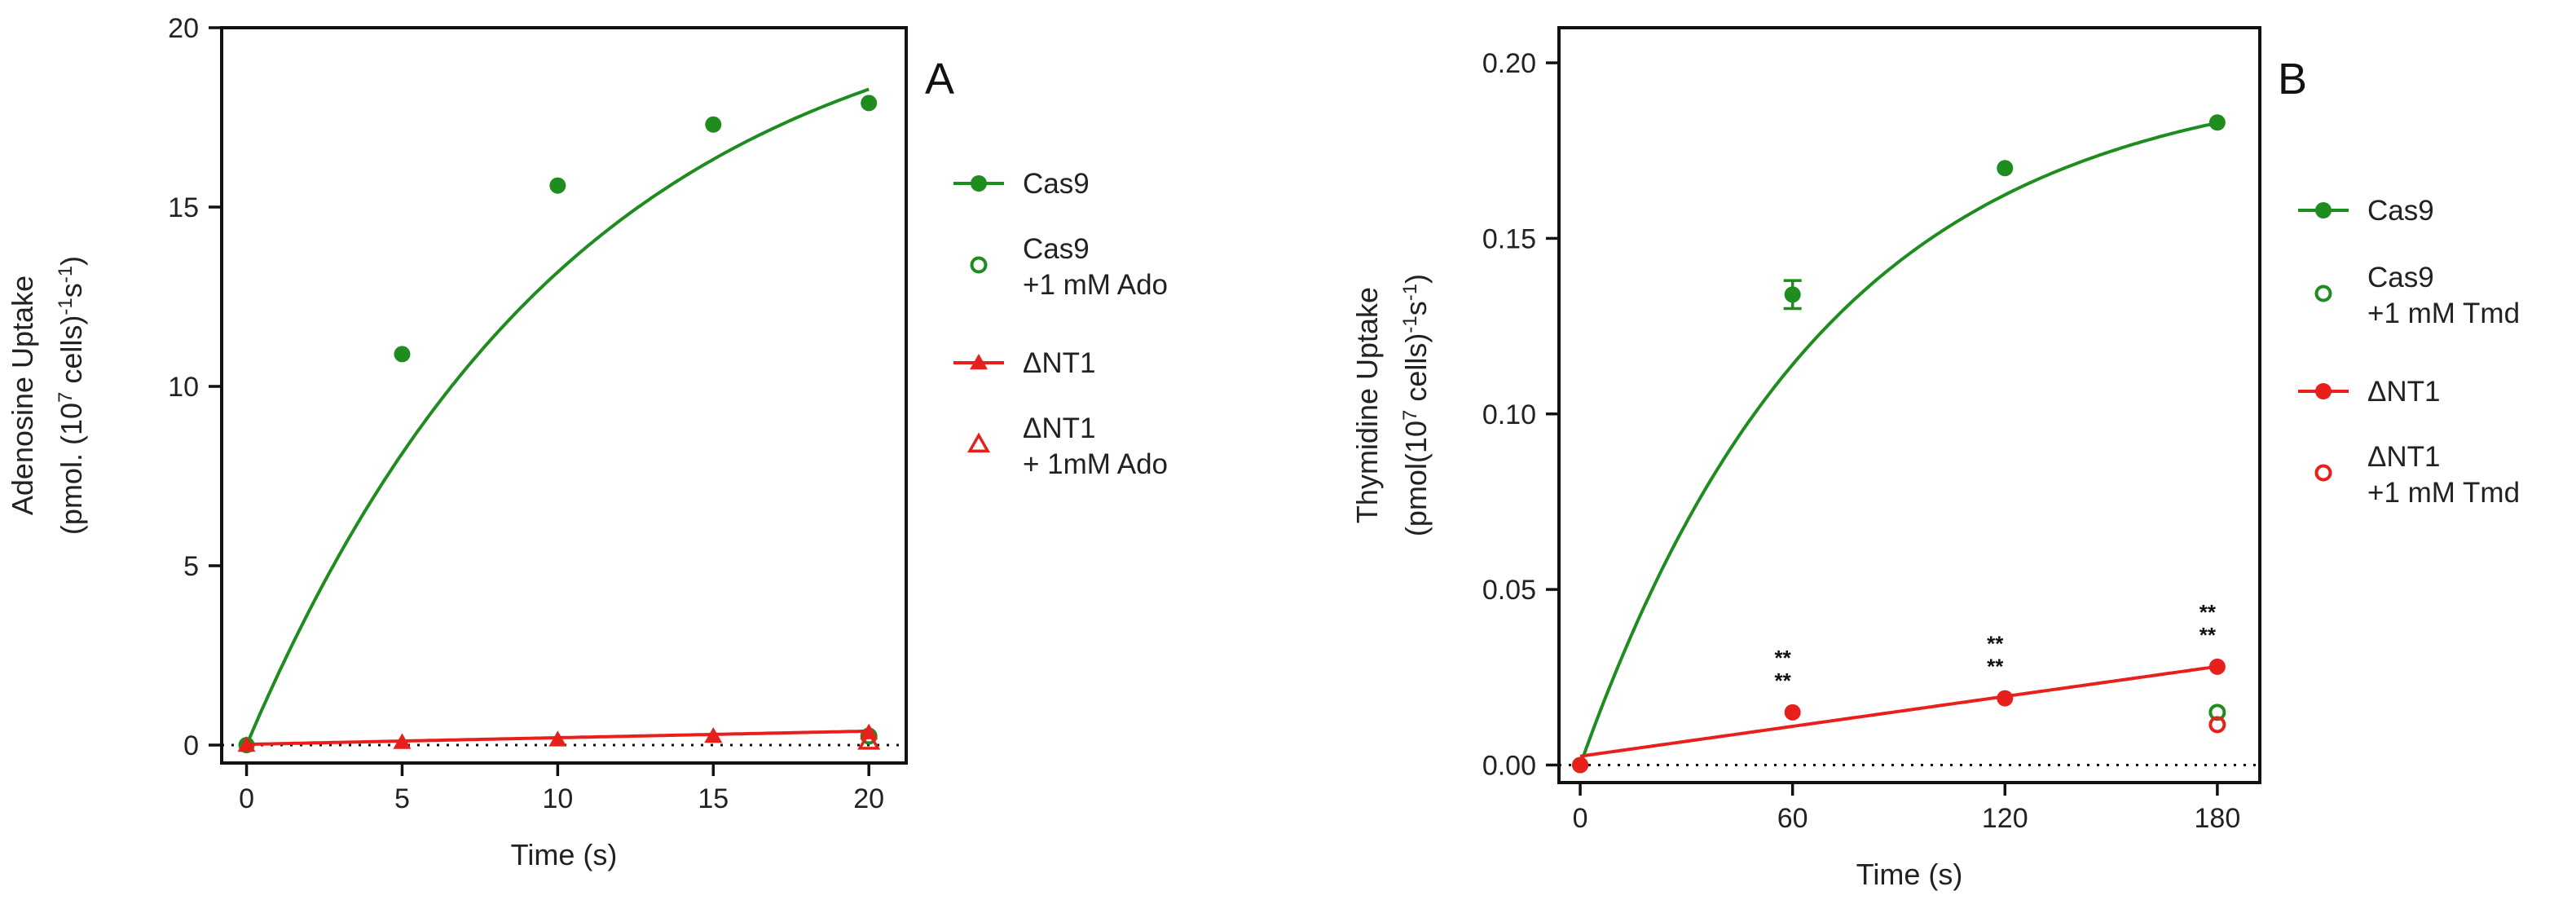  I want to click on y-tick-label: 20, so click(183, 28).